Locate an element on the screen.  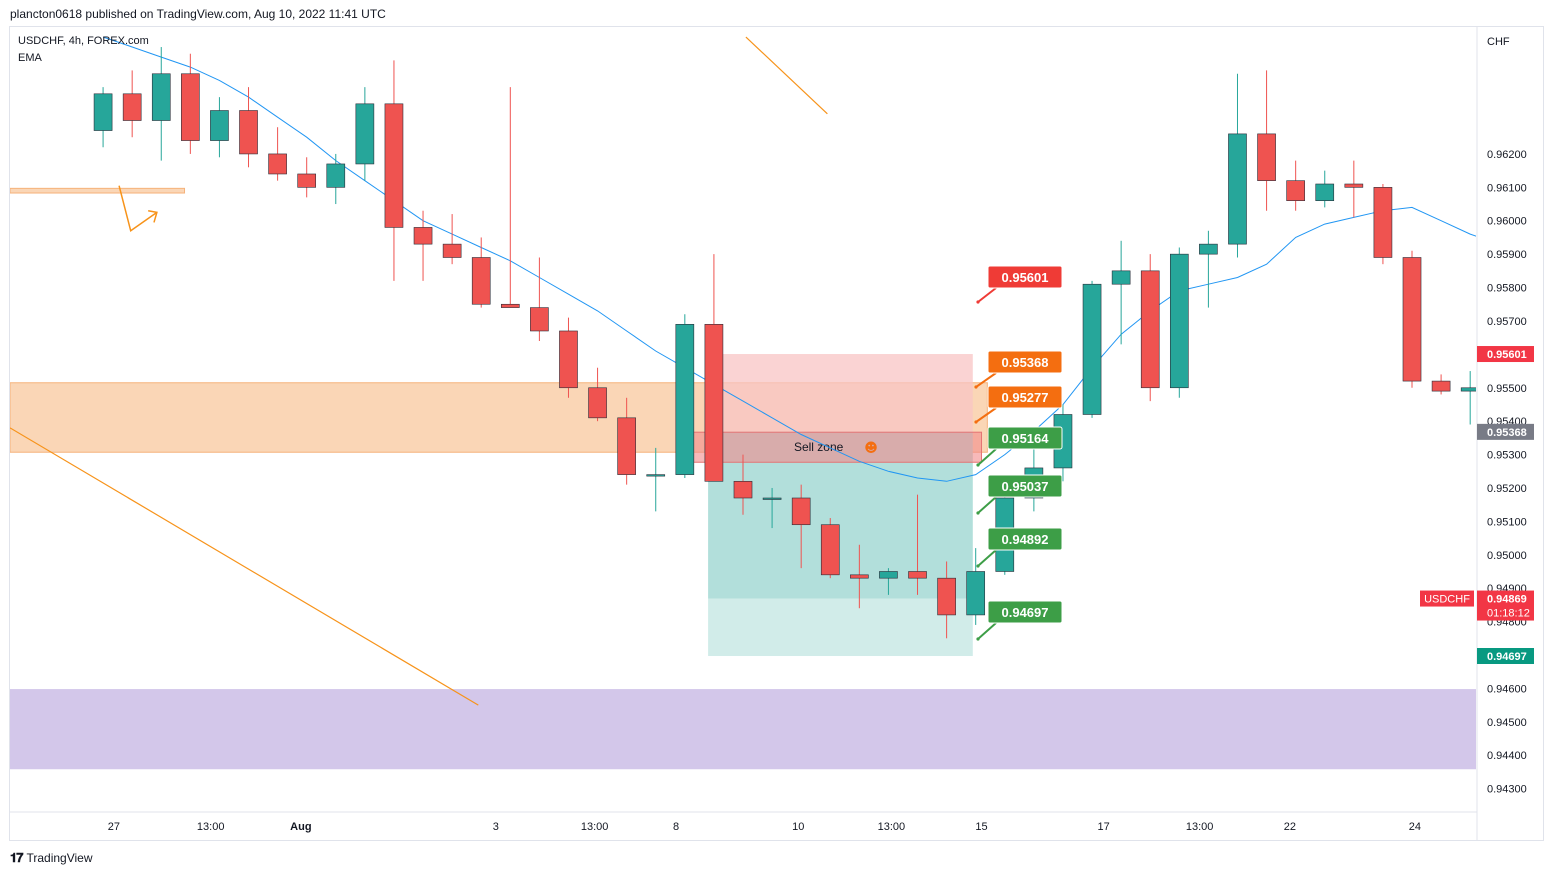
top-zone is located at coordinates (98, 190).